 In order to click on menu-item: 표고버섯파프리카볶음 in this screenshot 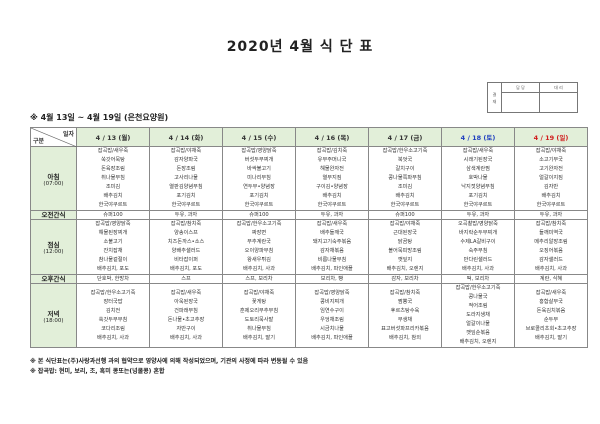, I will do `click(405, 328)`.